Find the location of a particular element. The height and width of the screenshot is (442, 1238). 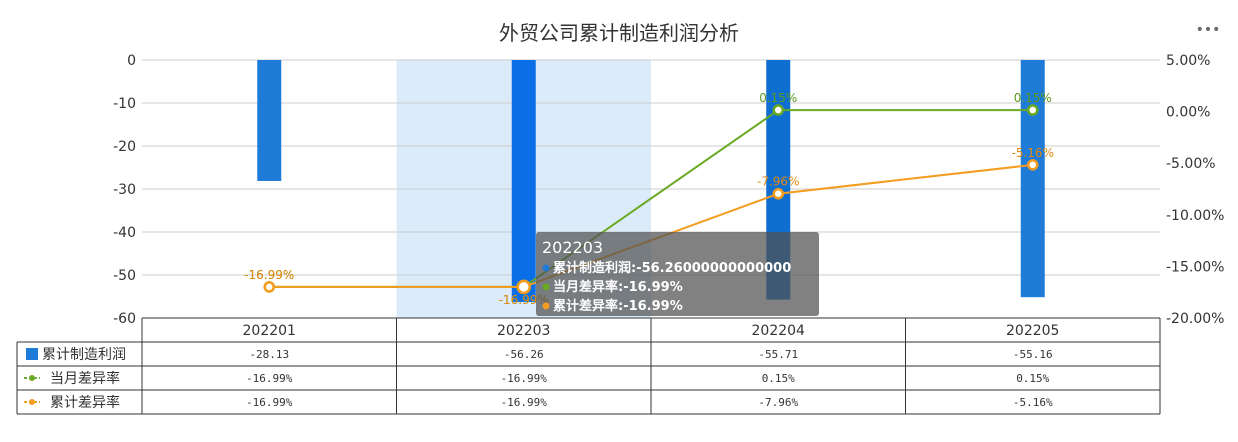

category-label: 202204 is located at coordinates (779, 331).